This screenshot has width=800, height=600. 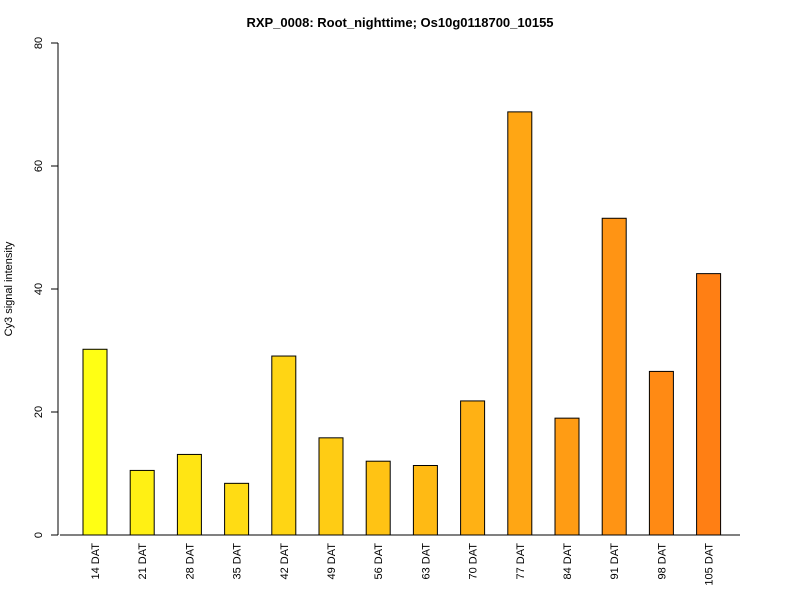 I want to click on y-axis: 0 20 40 60 80, so click(x=46, y=287).